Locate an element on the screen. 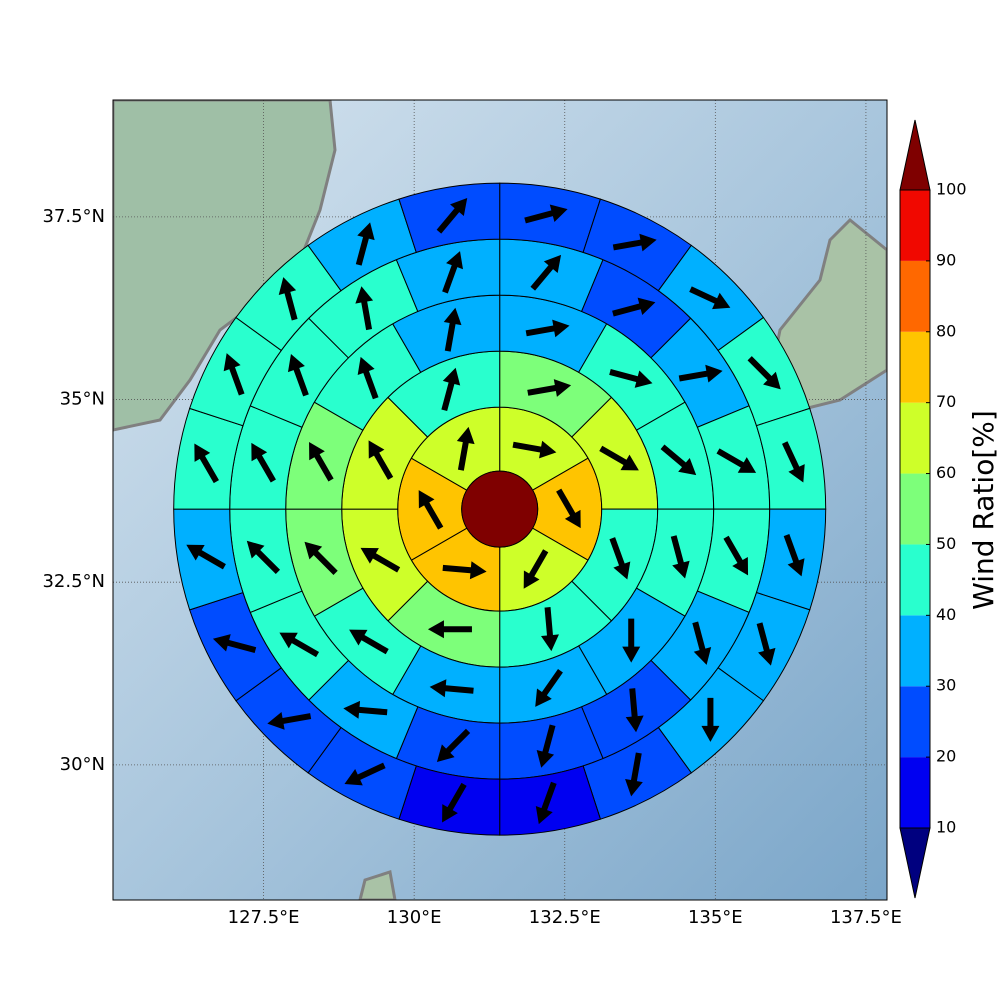  colorbar-tick-label: 20 is located at coordinates (946, 756).